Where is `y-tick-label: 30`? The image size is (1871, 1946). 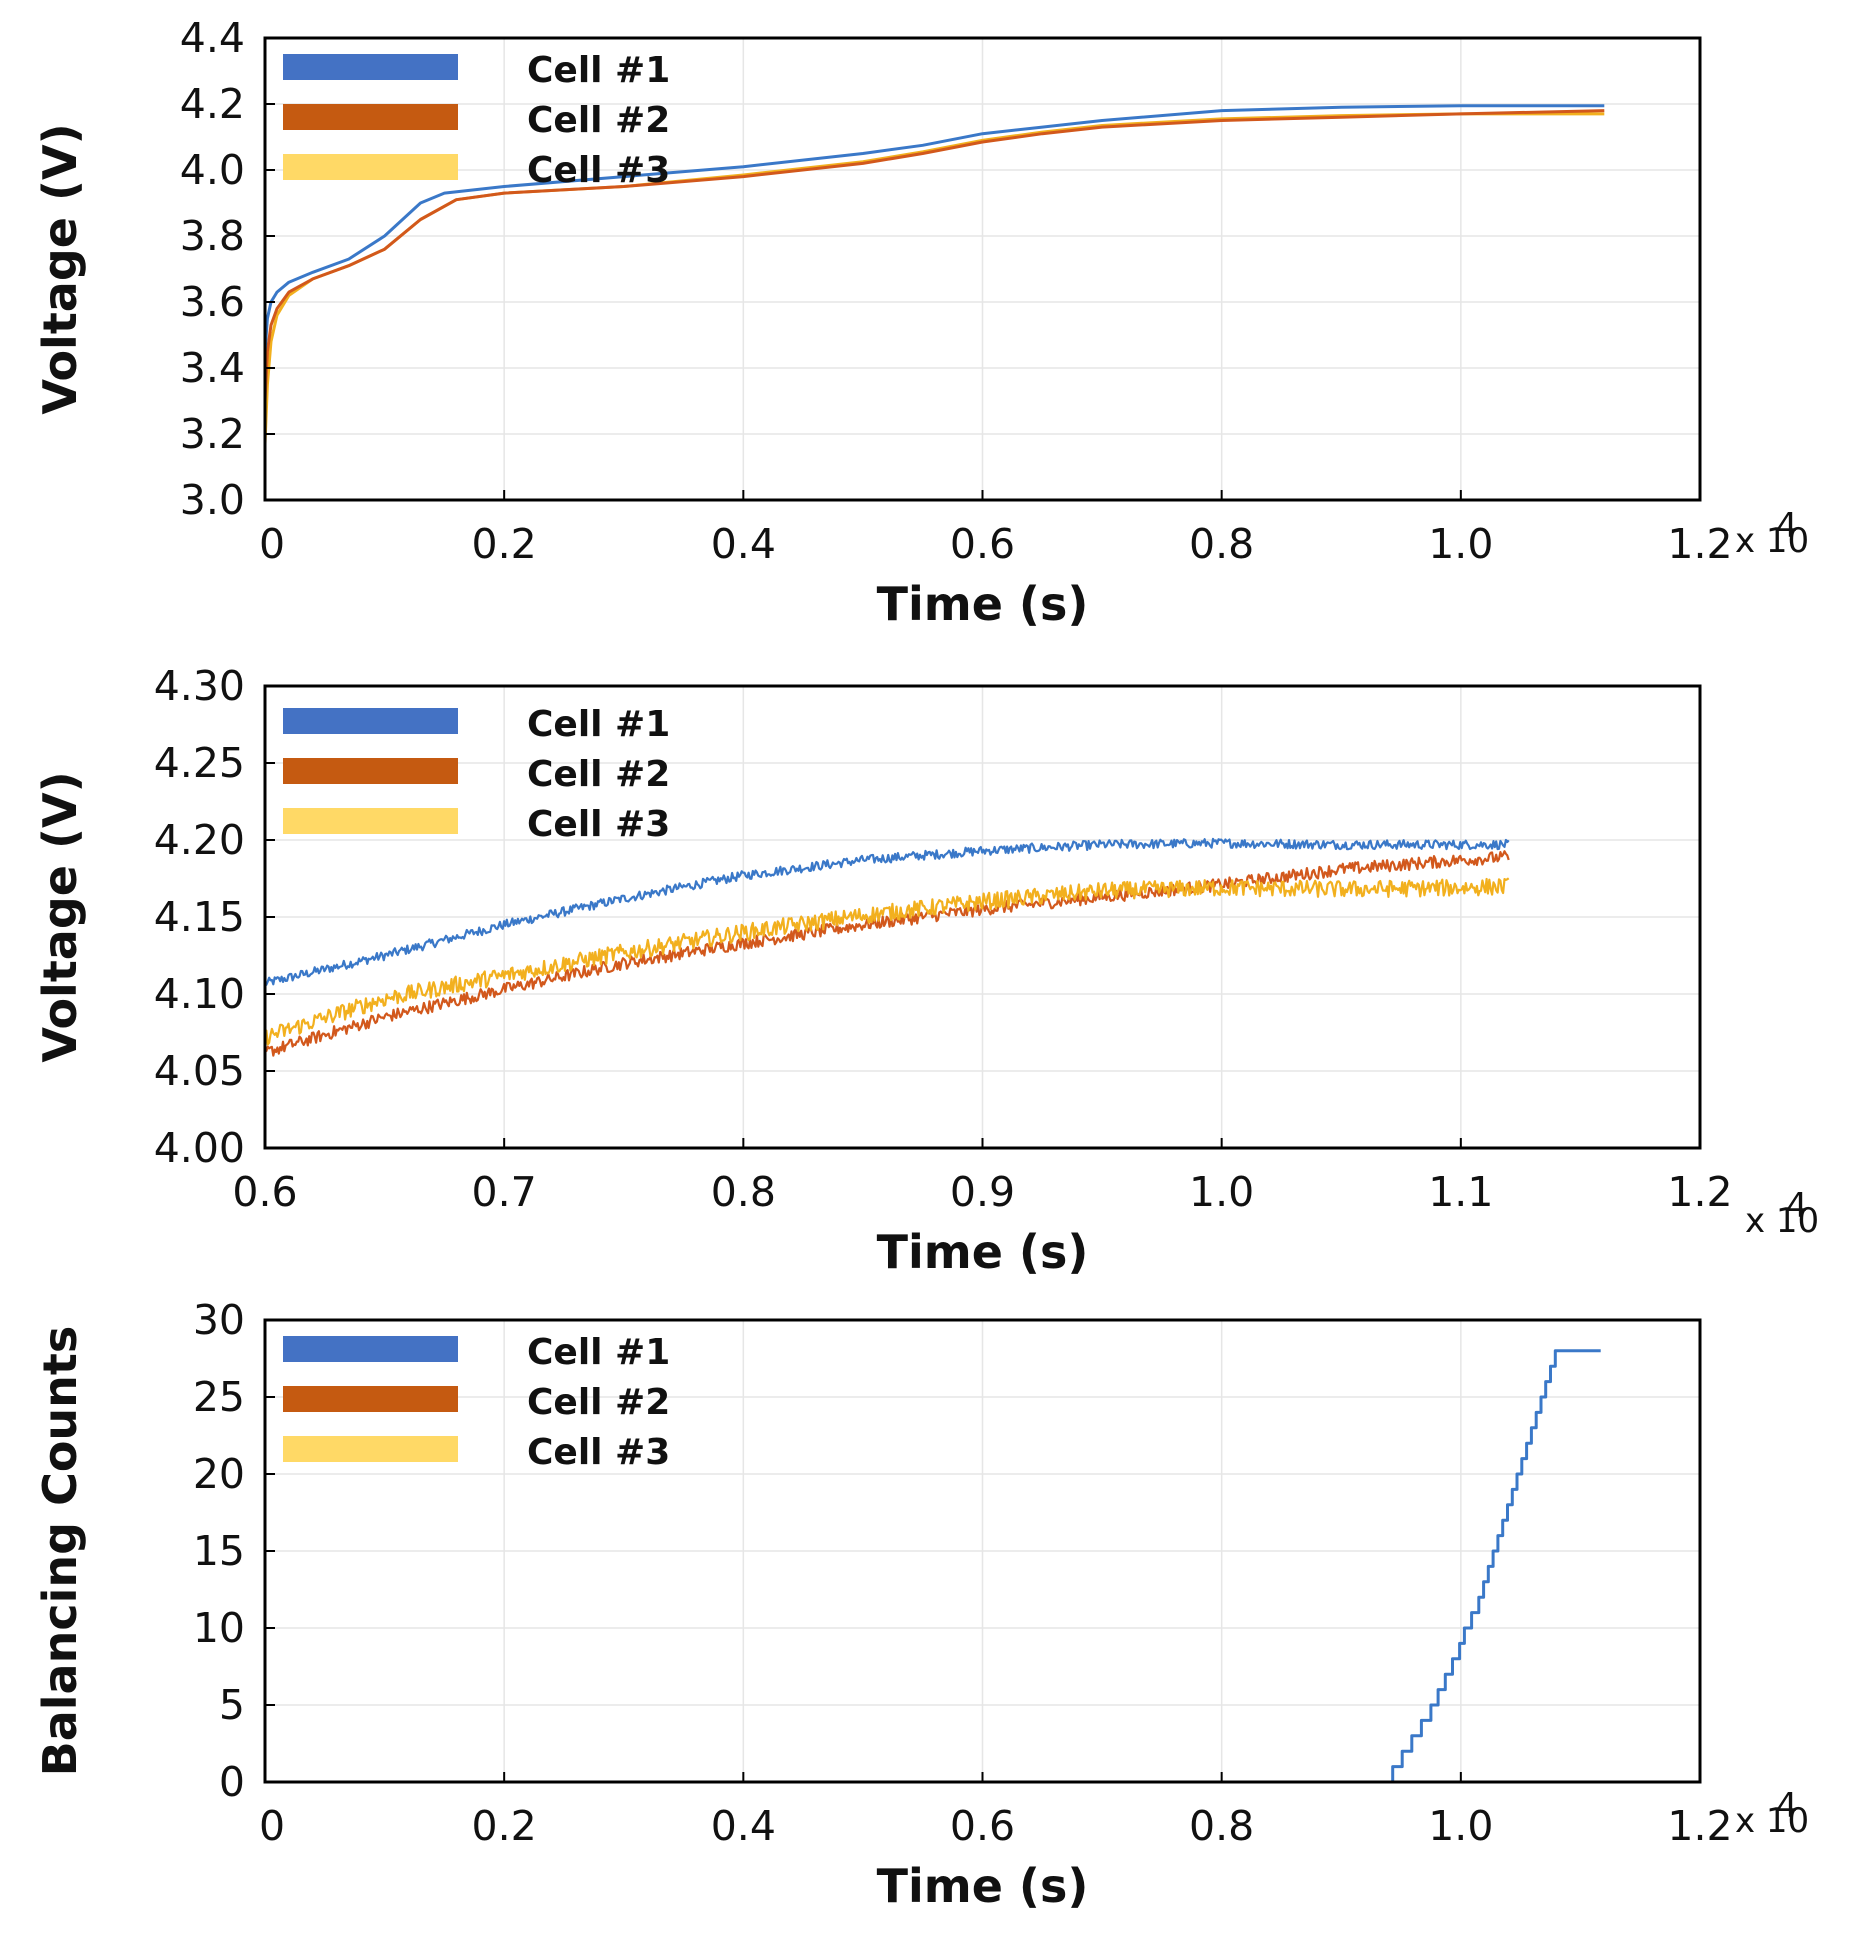 y-tick-label: 30 is located at coordinates (219, 1320).